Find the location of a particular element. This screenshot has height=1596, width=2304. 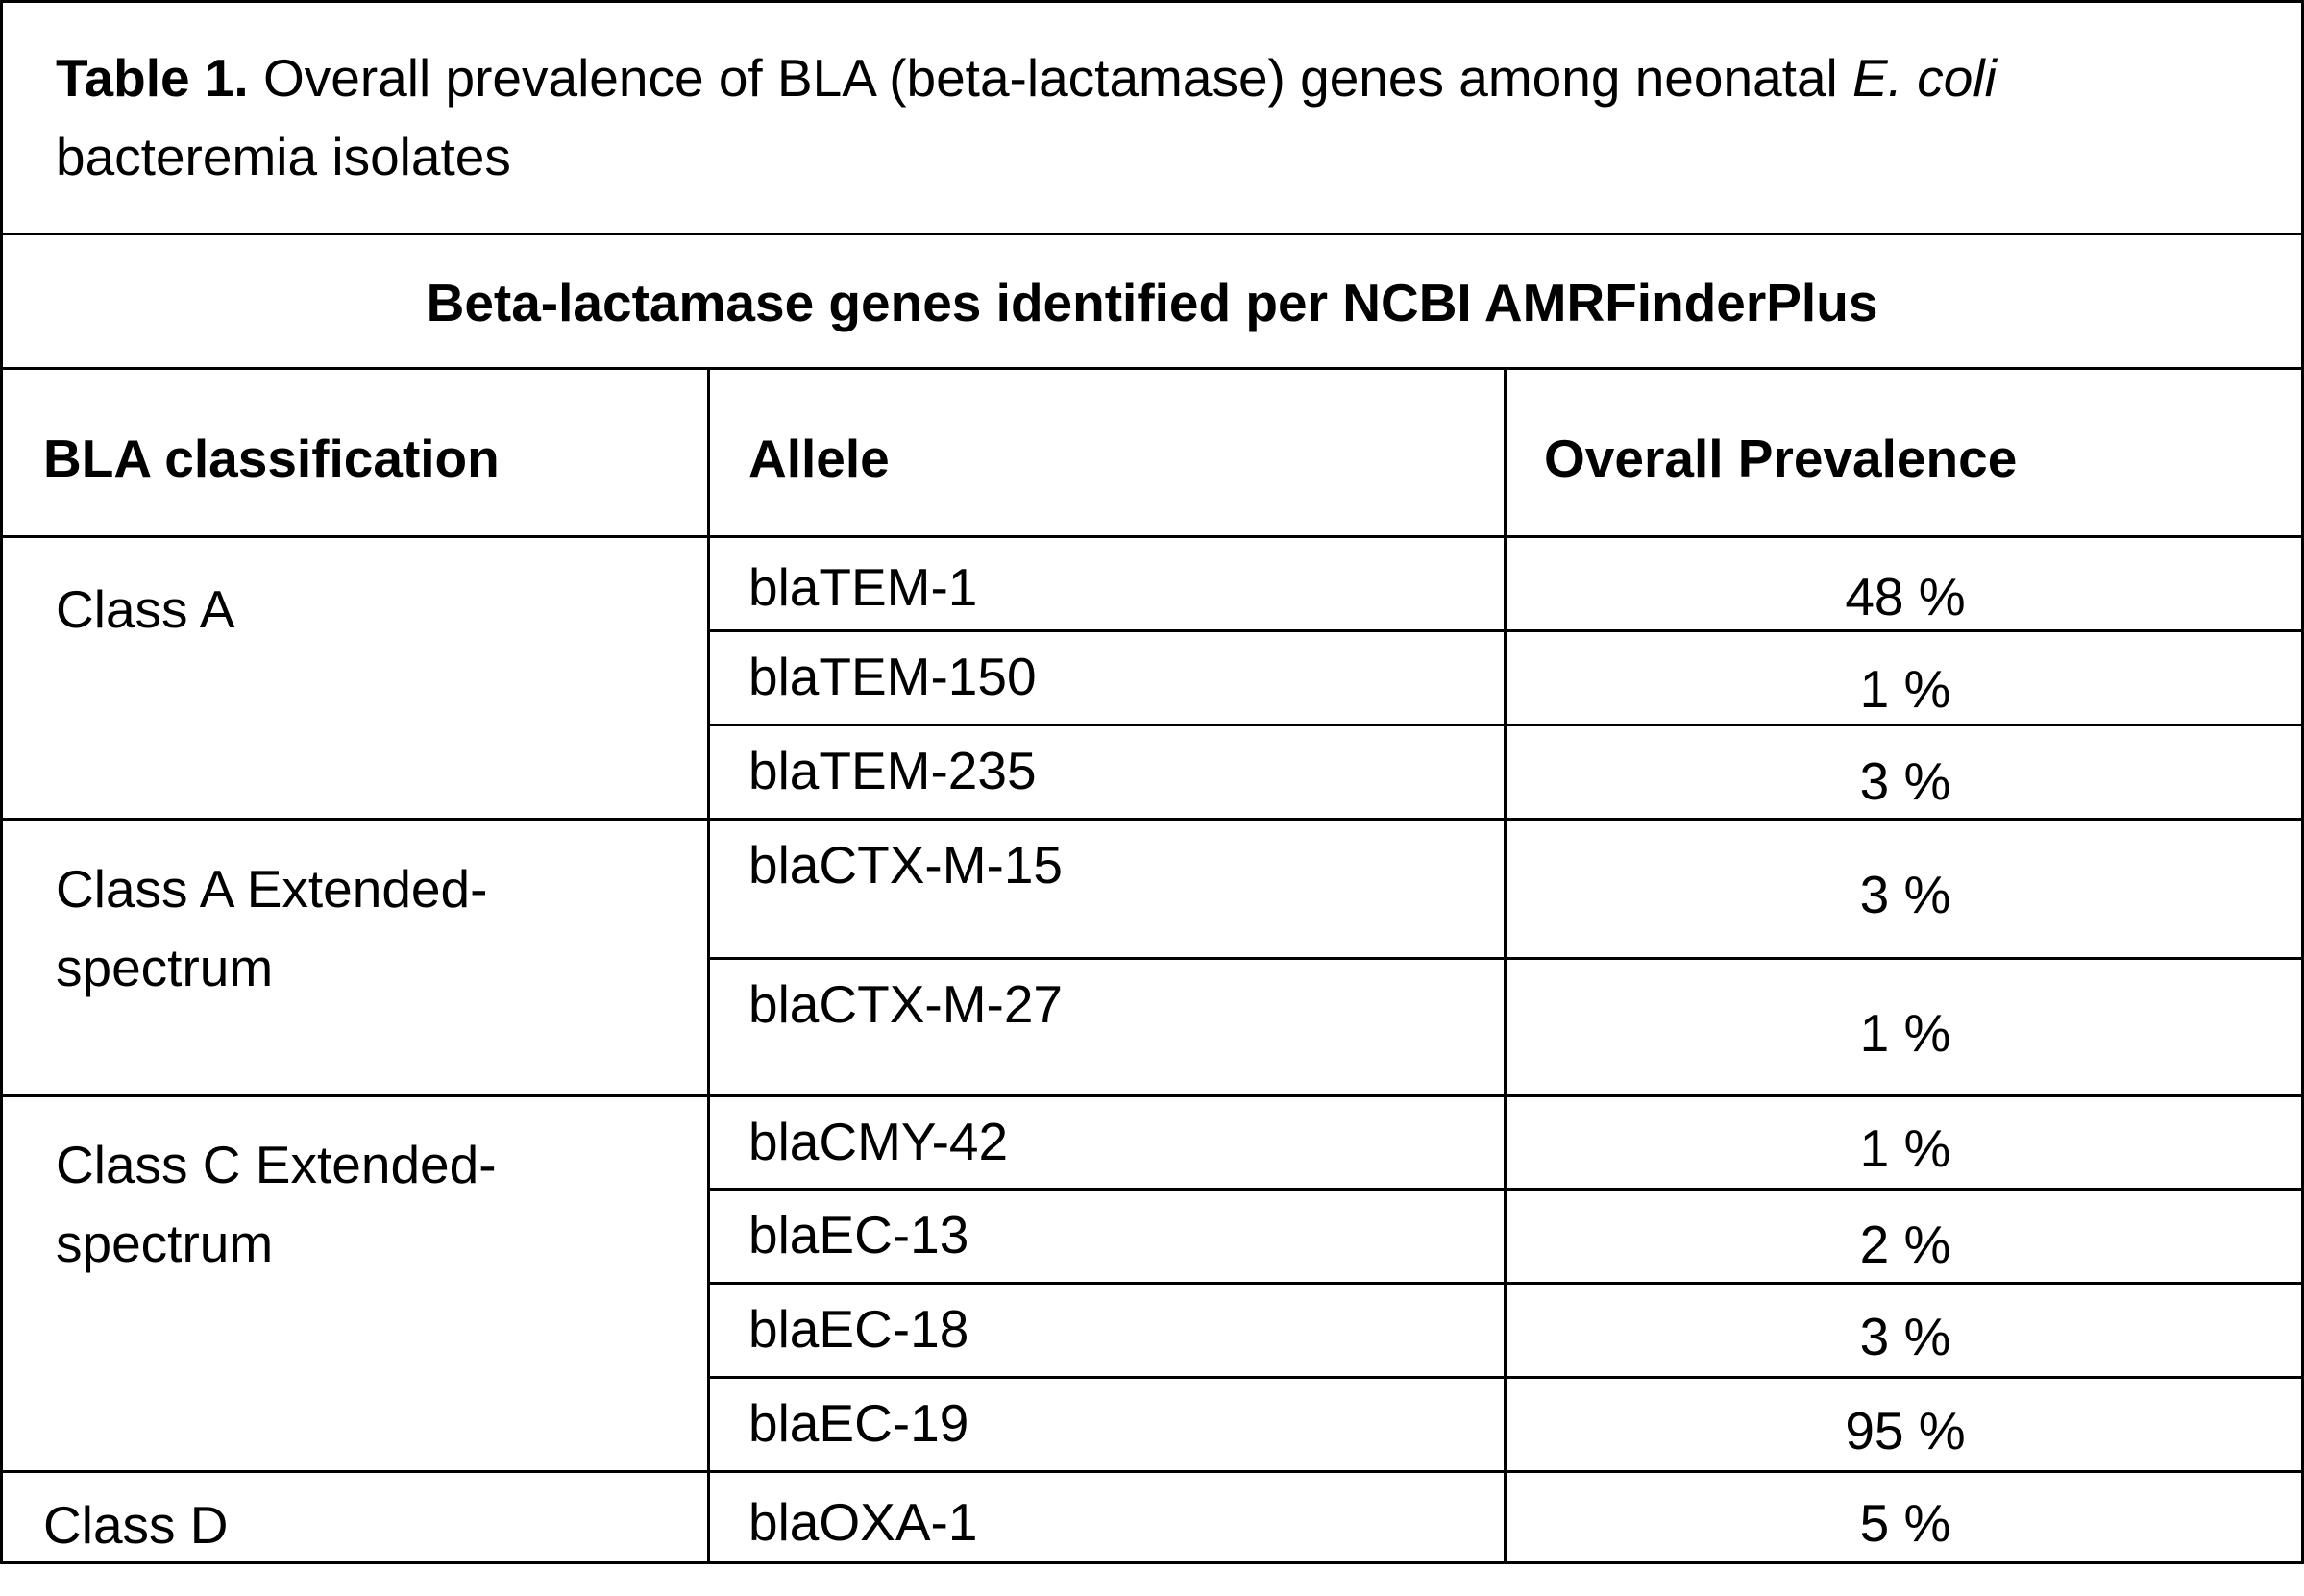

prevalence-cell: 5 % is located at coordinates (1905, 1523).